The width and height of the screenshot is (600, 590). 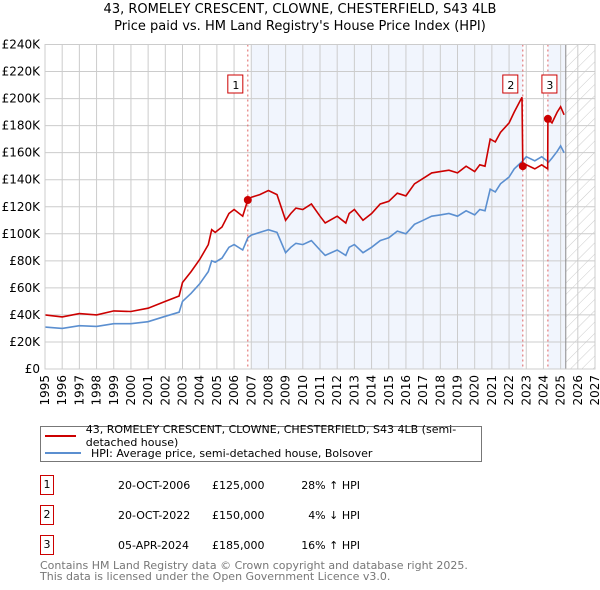 I want to click on sale-label-number: 3, so click(x=549, y=85).